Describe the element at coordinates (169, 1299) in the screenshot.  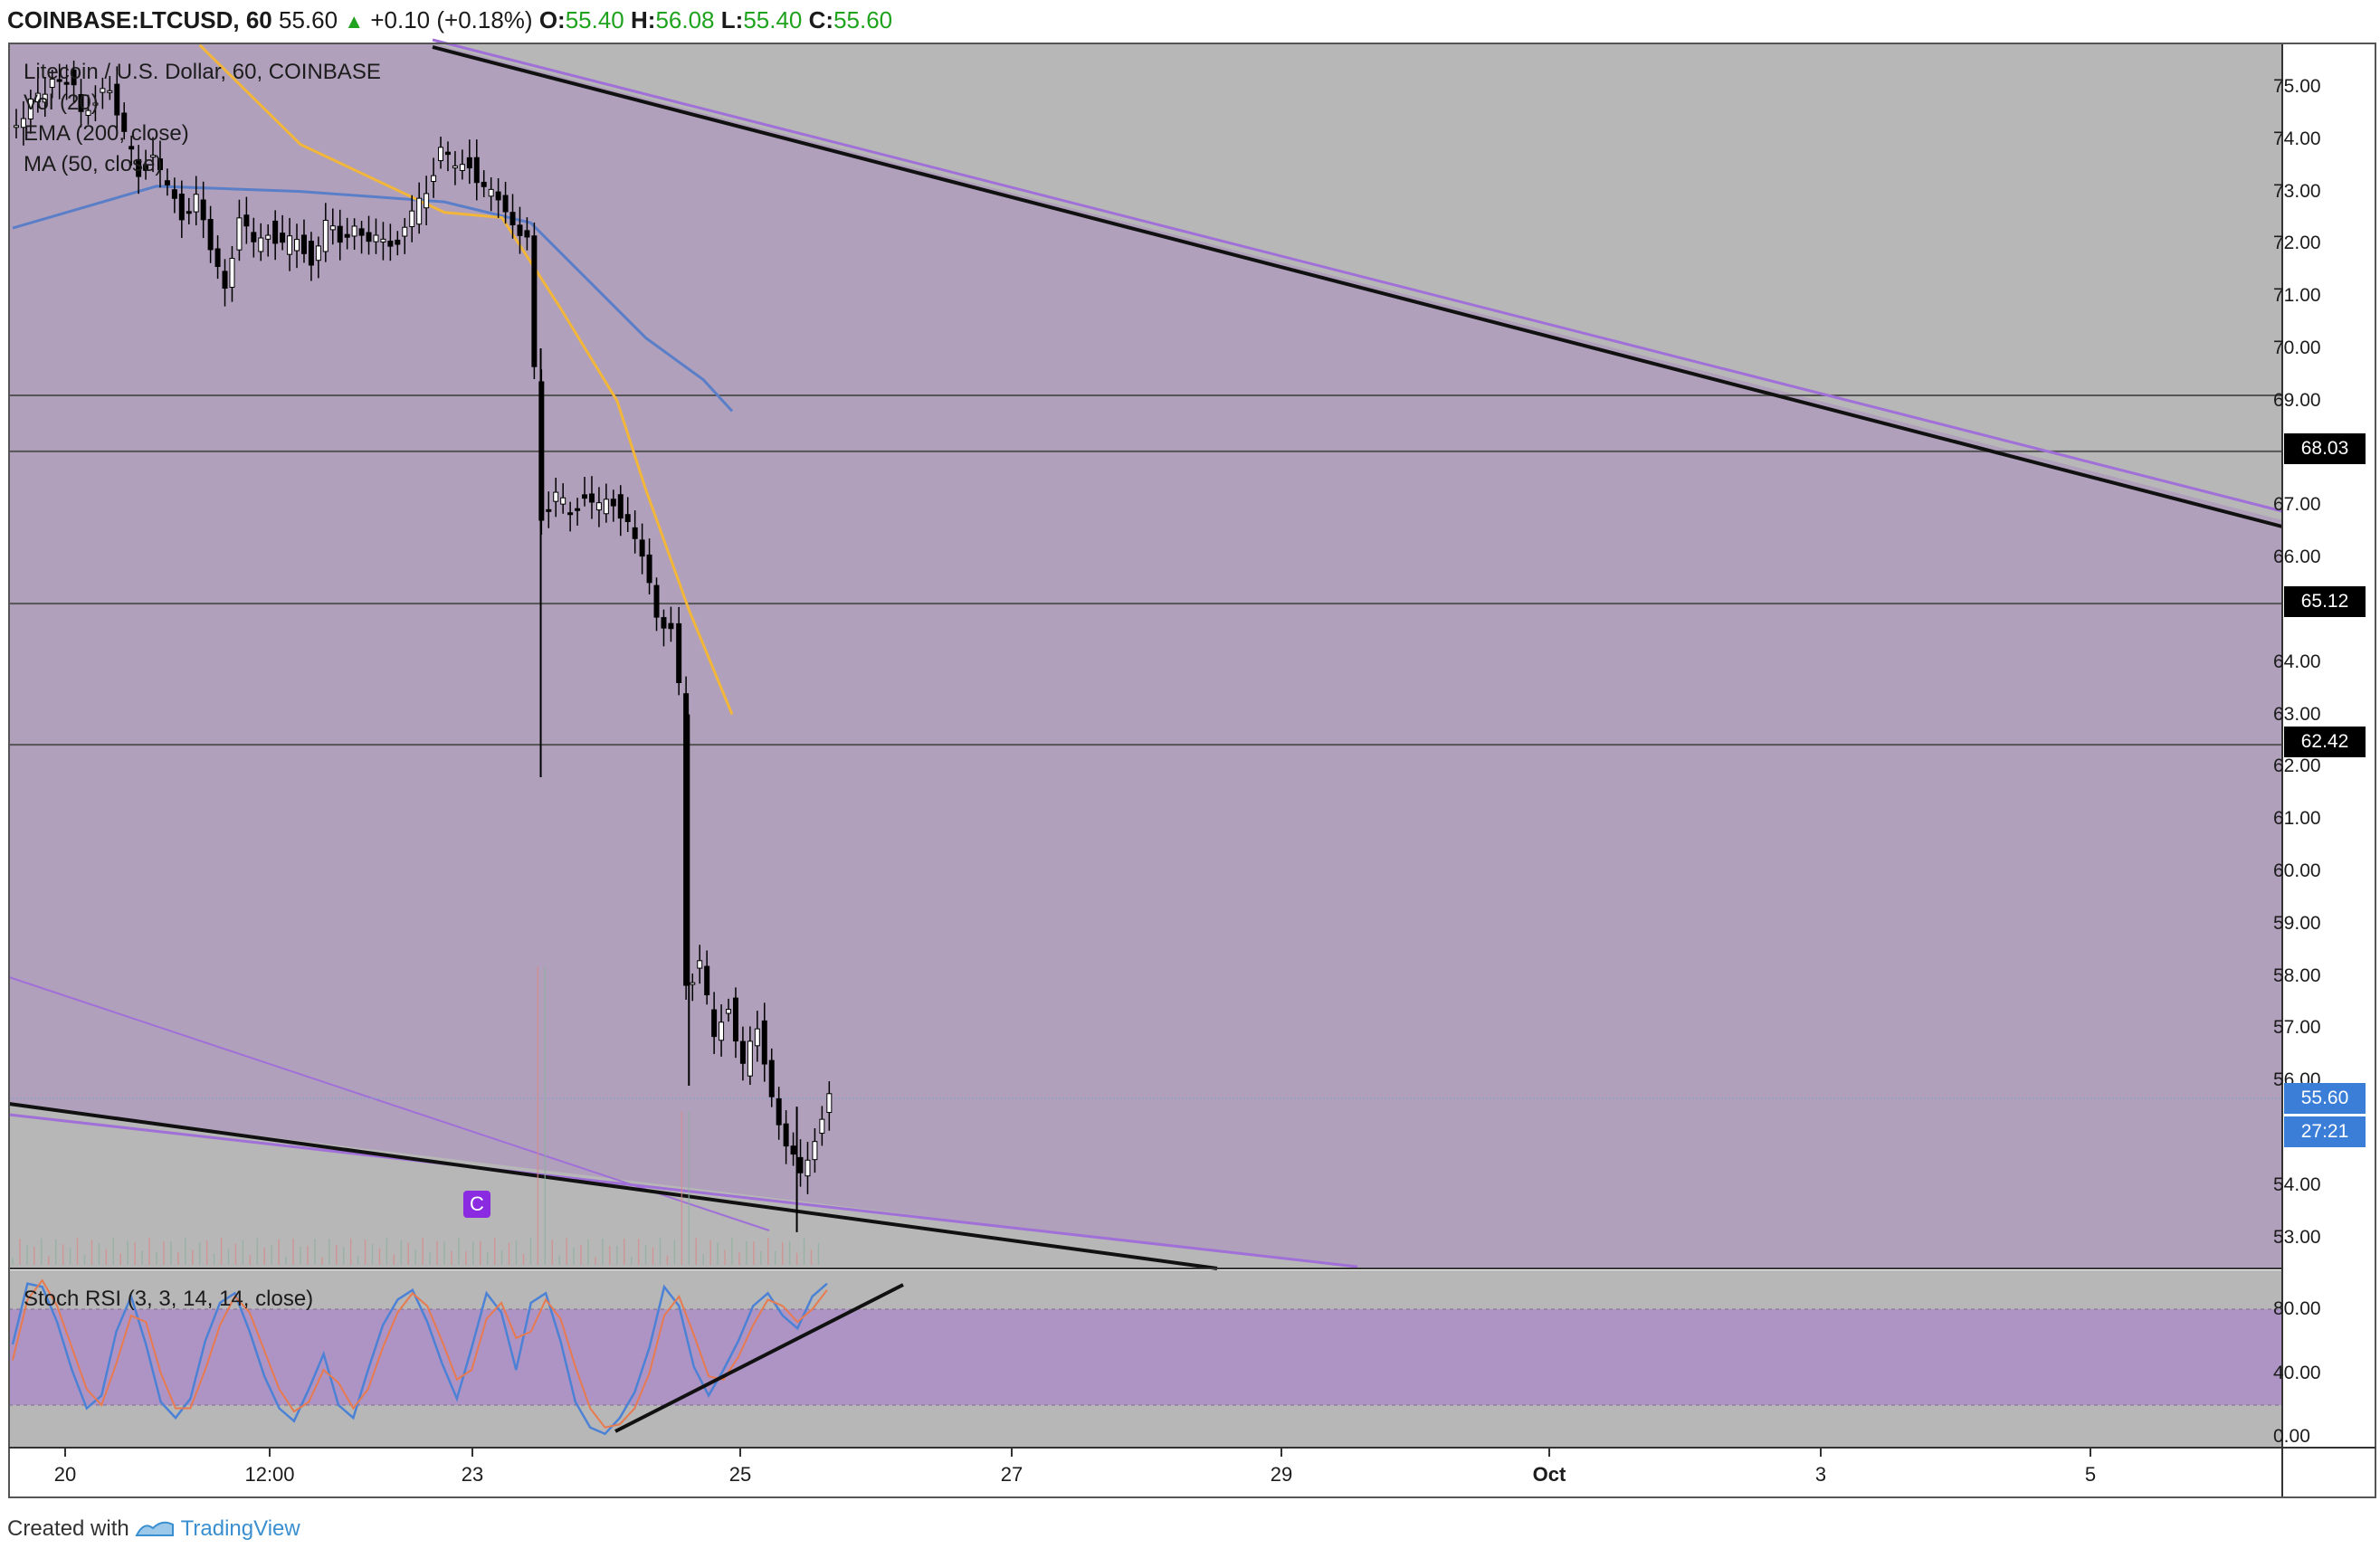
I see `legend-stoch-rsi: Stoch RSI (3, 3, 14, 14, close)` at that location.